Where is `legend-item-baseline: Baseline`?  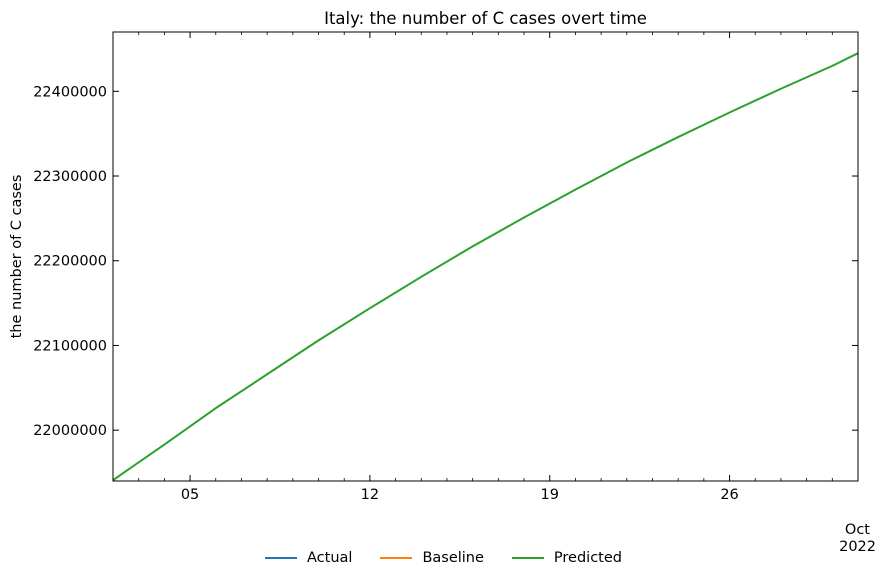 legend-item-baseline: Baseline is located at coordinates (432, 558).